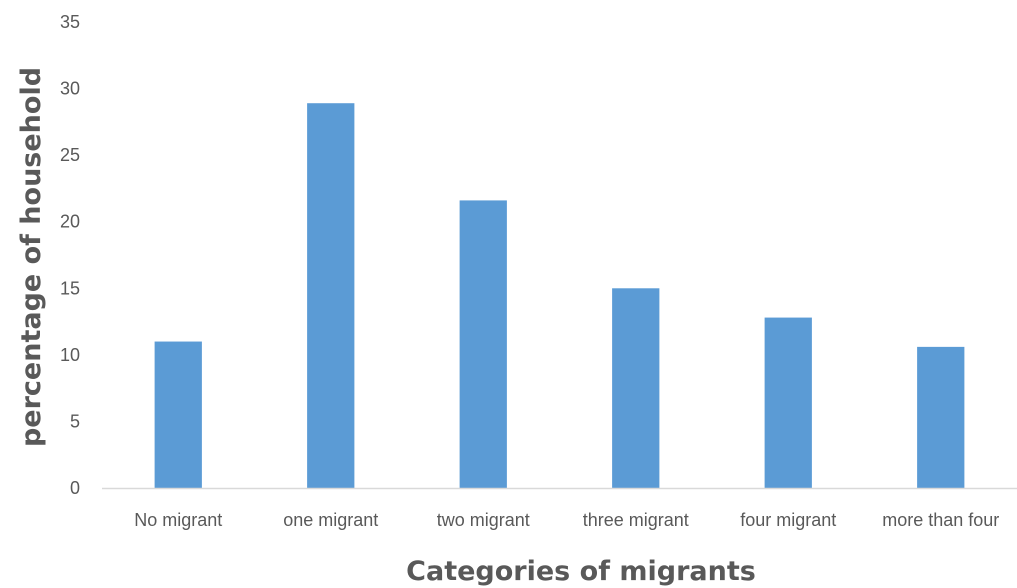 This screenshot has width=1017, height=588. Describe the element at coordinates (75, 421) in the screenshot. I see `y-tick-label: 5` at that location.